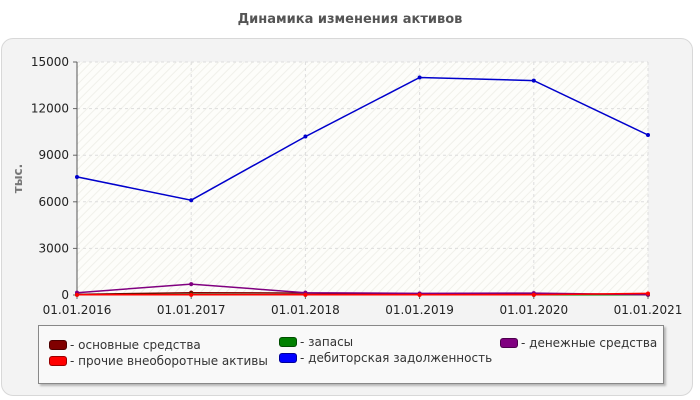 This screenshot has width=700, height=400. What do you see at coordinates (533, 310) in the screenshot?
I see `x-tick-label: 01.01.2020` at bounding box center [533, 310].